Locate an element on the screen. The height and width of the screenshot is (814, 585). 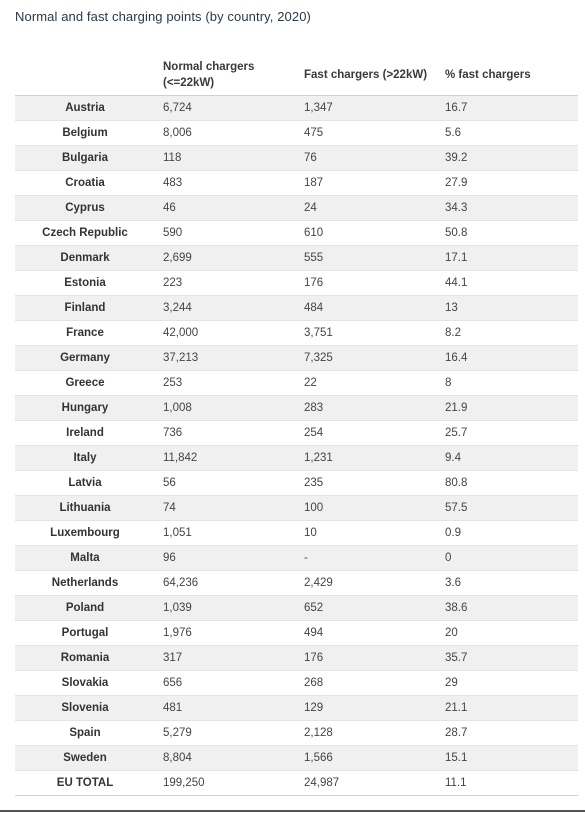
fast-chargers-cell: 10 is located at coordinates (366, 533).